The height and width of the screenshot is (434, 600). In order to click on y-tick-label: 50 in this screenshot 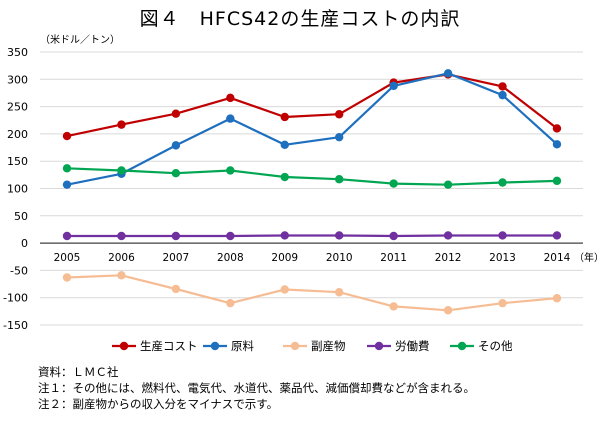, I will do `click(21, 216)`.